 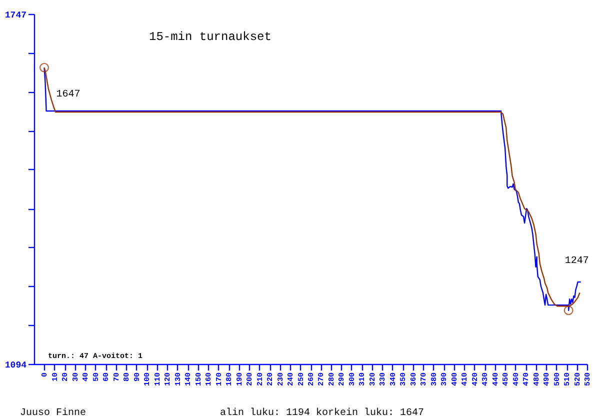 What do you see at coordinates (53, 413) in the screenshot?
I see `text: Juuso Finne` at bounding box center [53, 413].